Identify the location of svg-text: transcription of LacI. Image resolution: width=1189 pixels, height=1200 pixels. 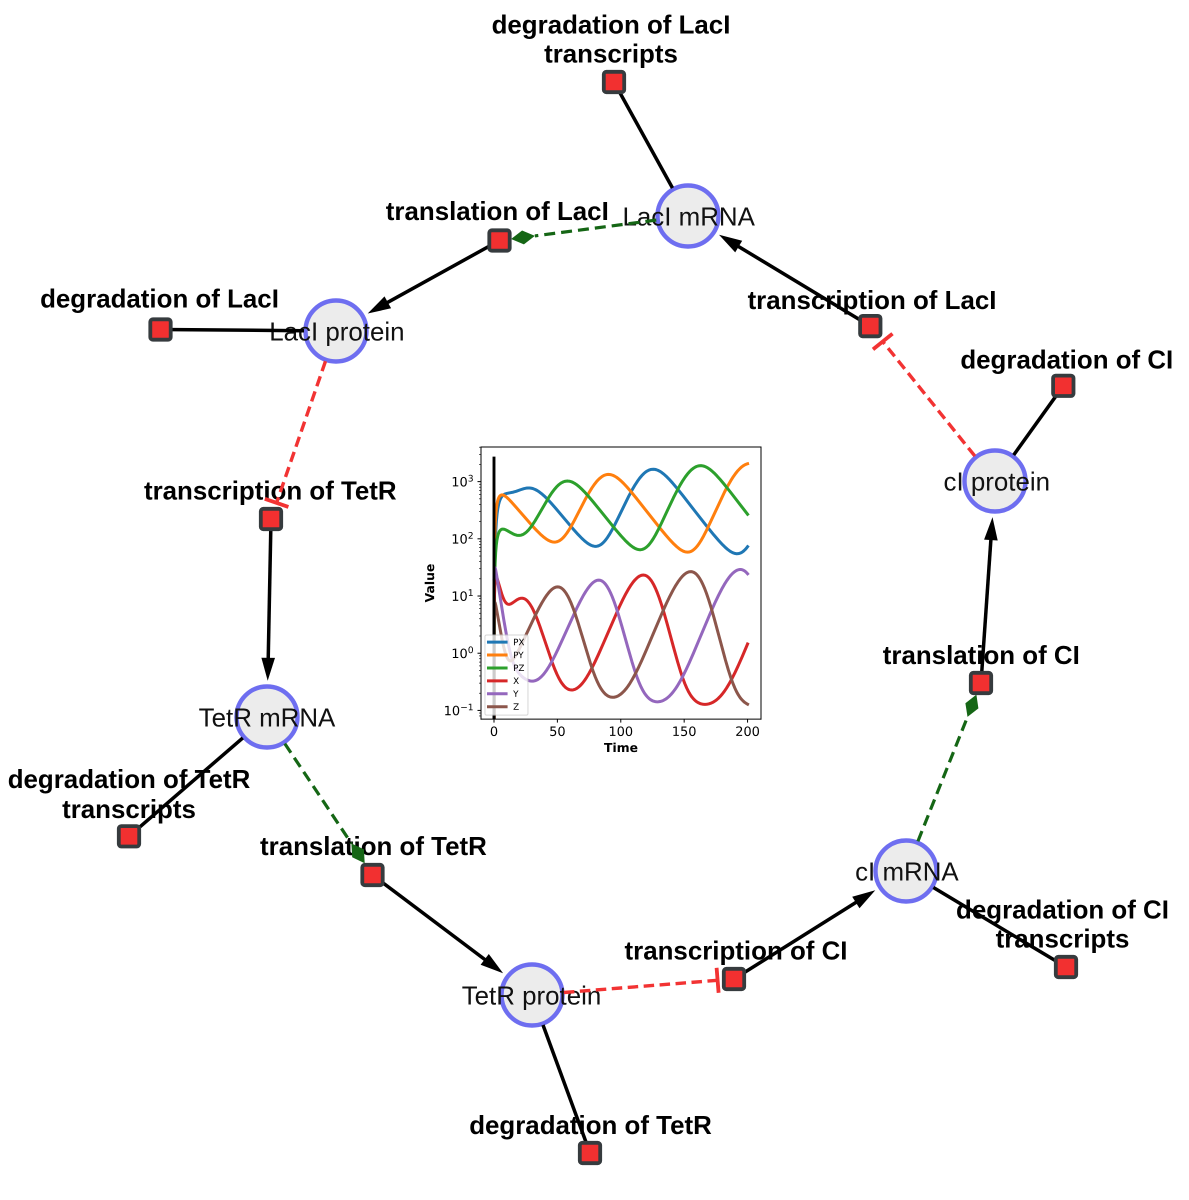
(872, 301).